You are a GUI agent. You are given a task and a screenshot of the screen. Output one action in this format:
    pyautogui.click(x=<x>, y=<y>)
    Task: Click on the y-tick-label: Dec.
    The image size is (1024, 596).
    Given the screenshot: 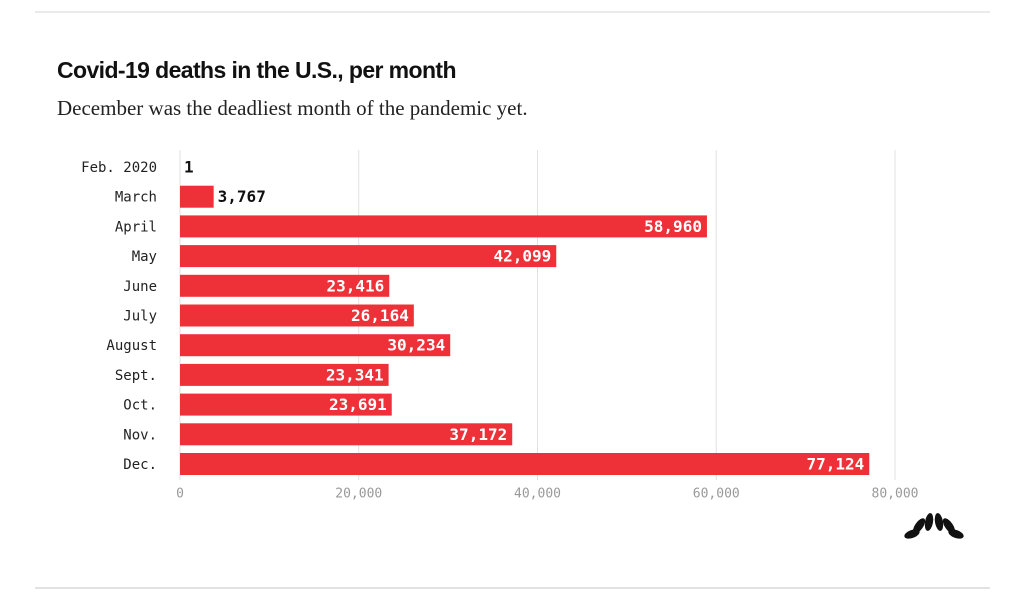 What is the action you would take?
    pyautogui.click(x=140, y=465)
    